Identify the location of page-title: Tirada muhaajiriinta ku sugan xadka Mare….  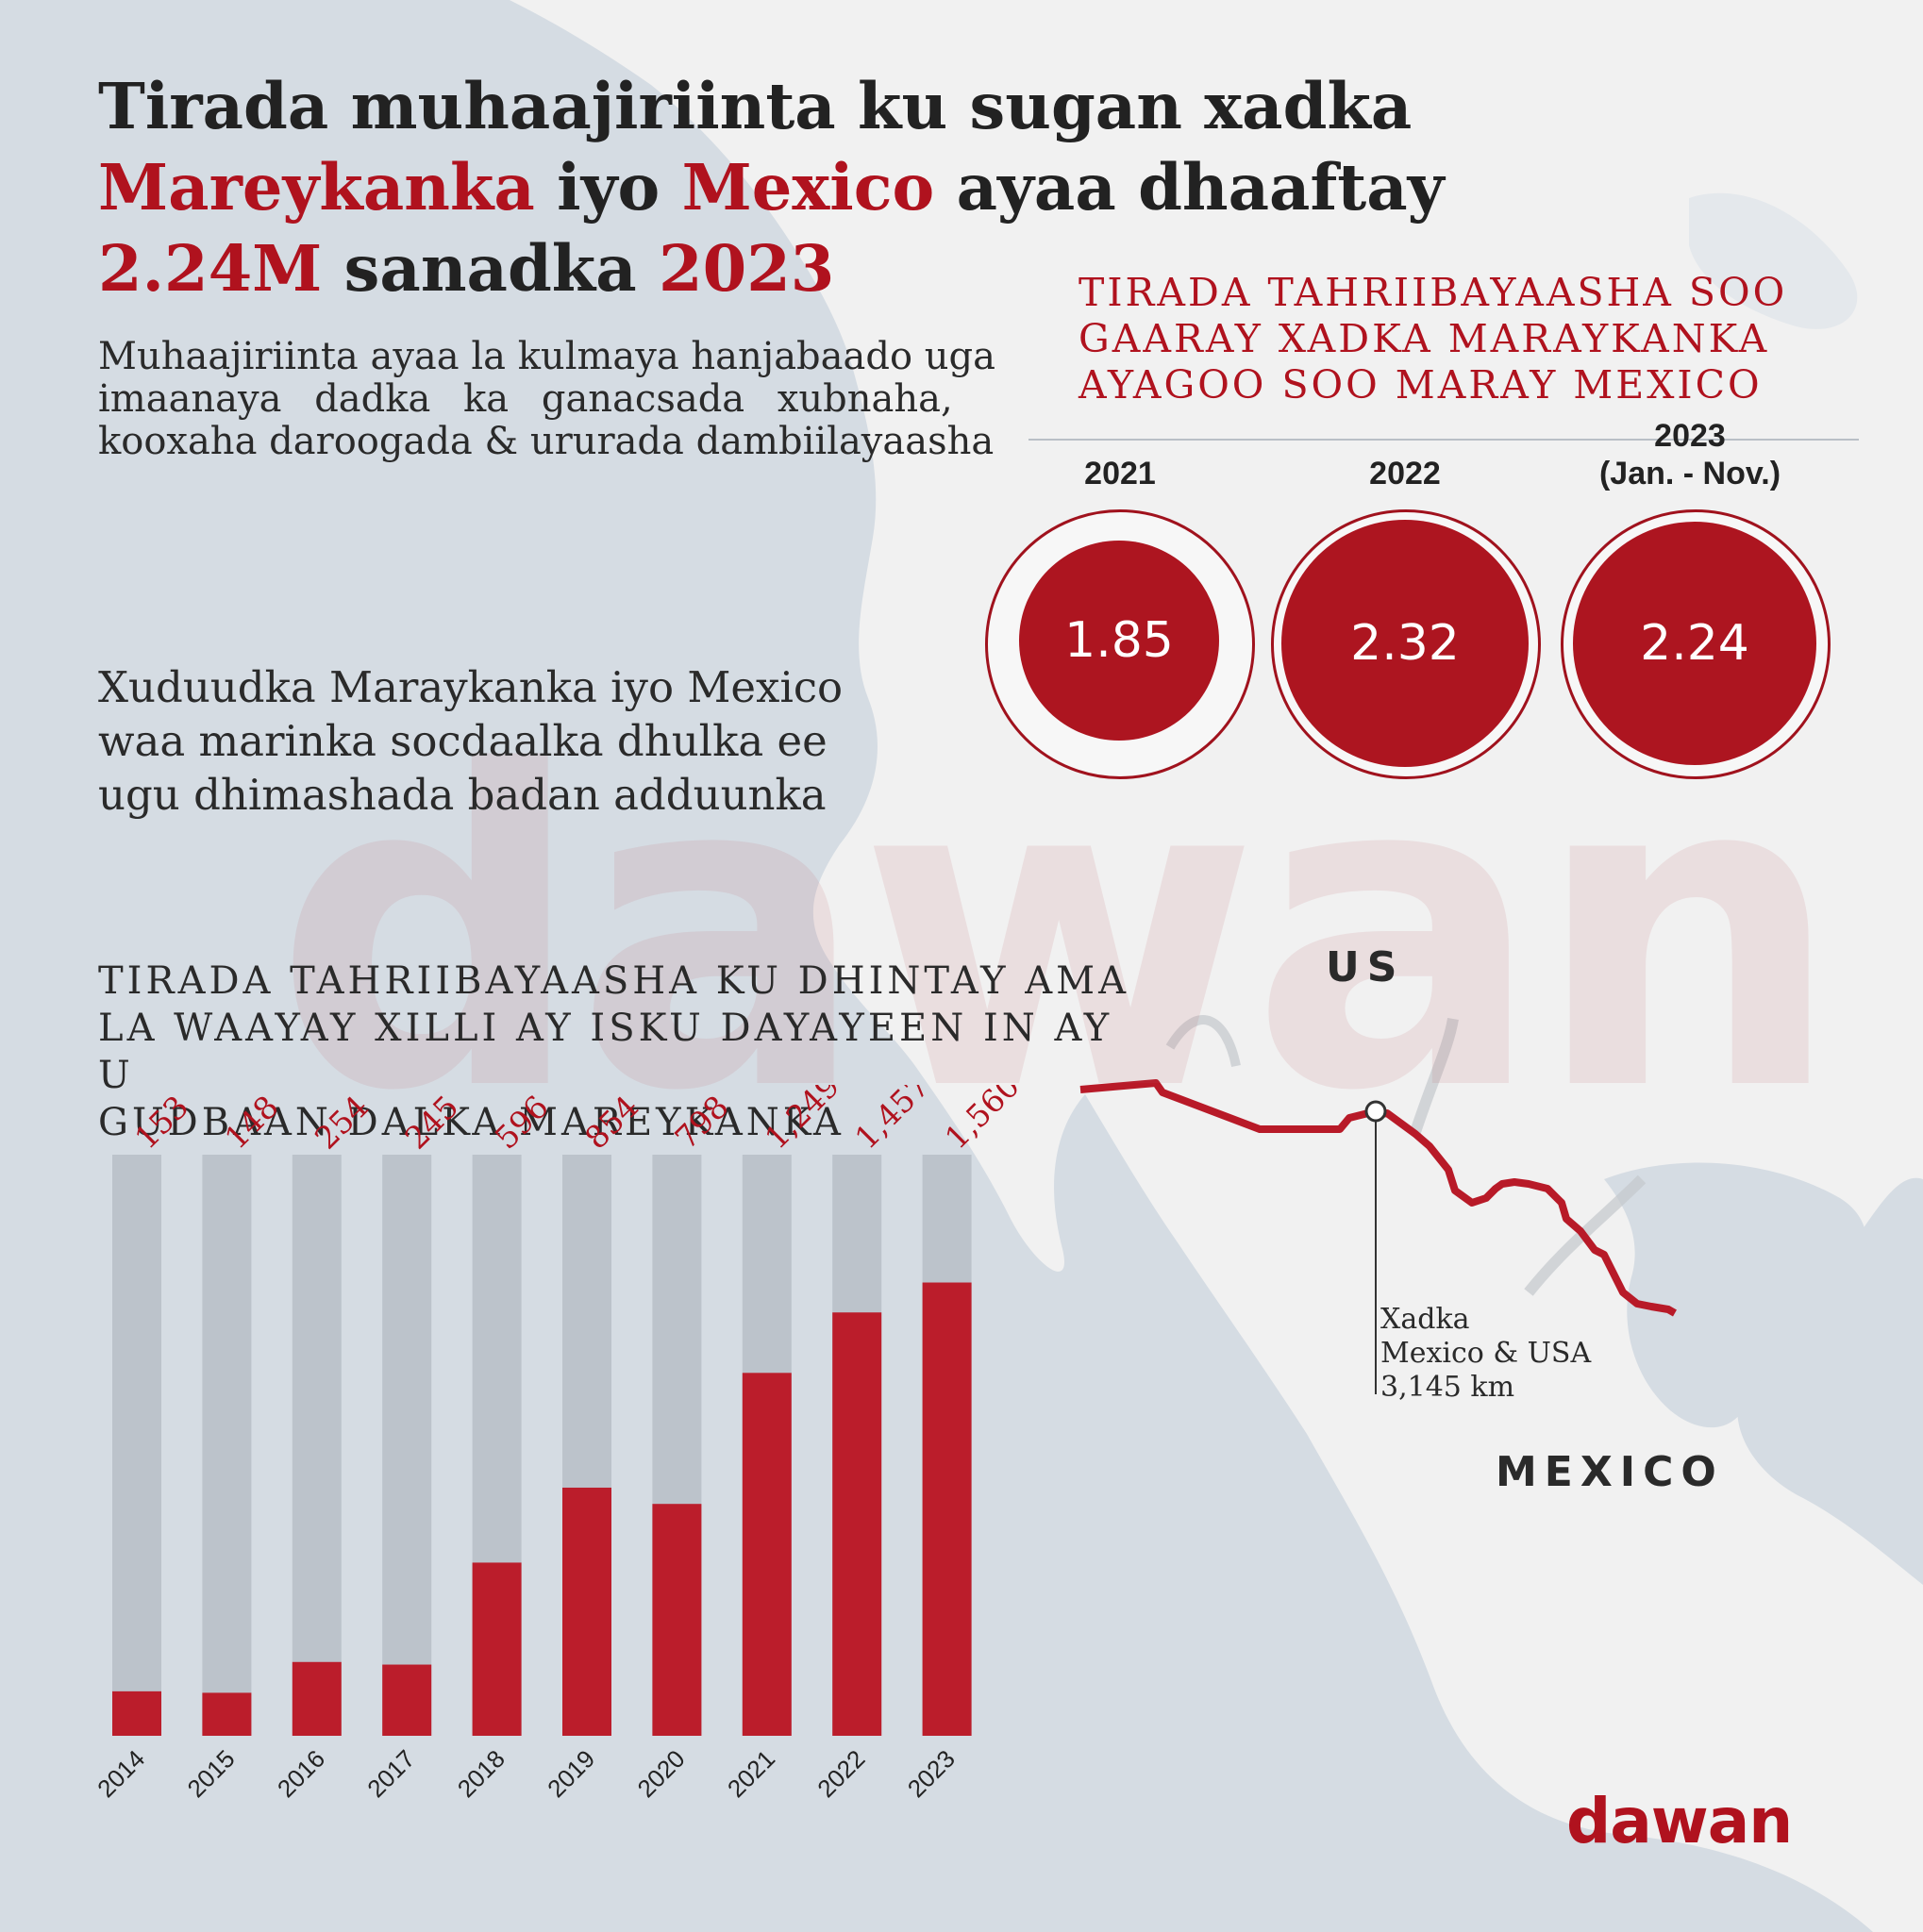
(805, 187).